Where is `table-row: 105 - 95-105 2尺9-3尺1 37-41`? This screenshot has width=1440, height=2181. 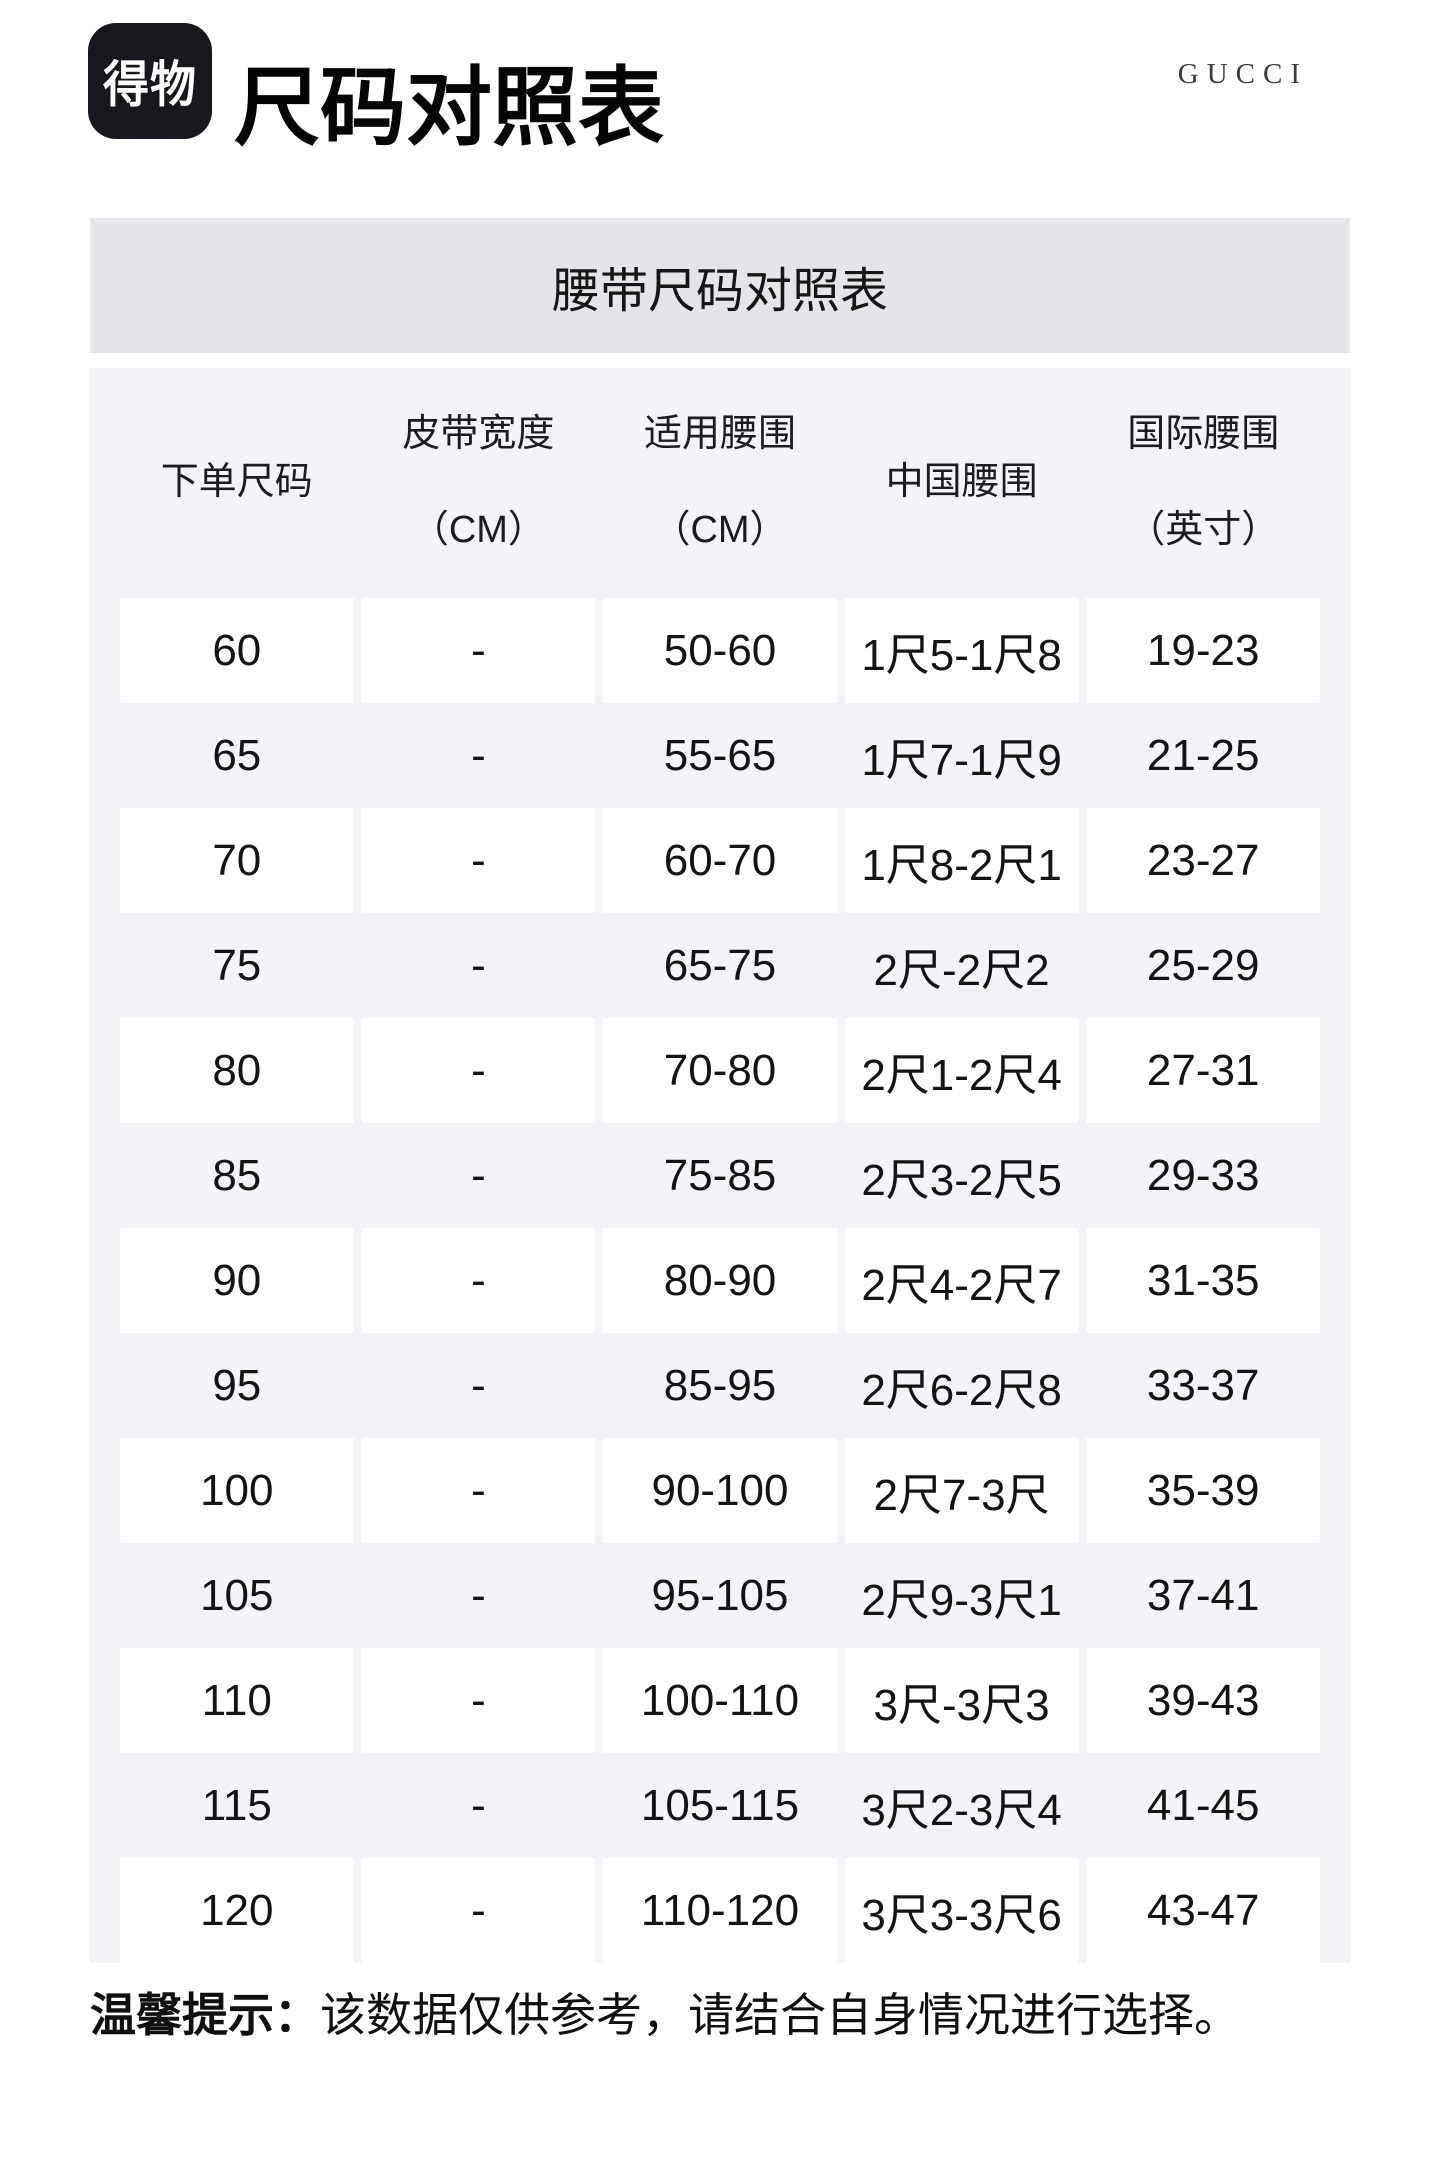
table-row: 105 - 95-105 2尺9-3尺1 37-41 is located at coordinates (720, 1595).